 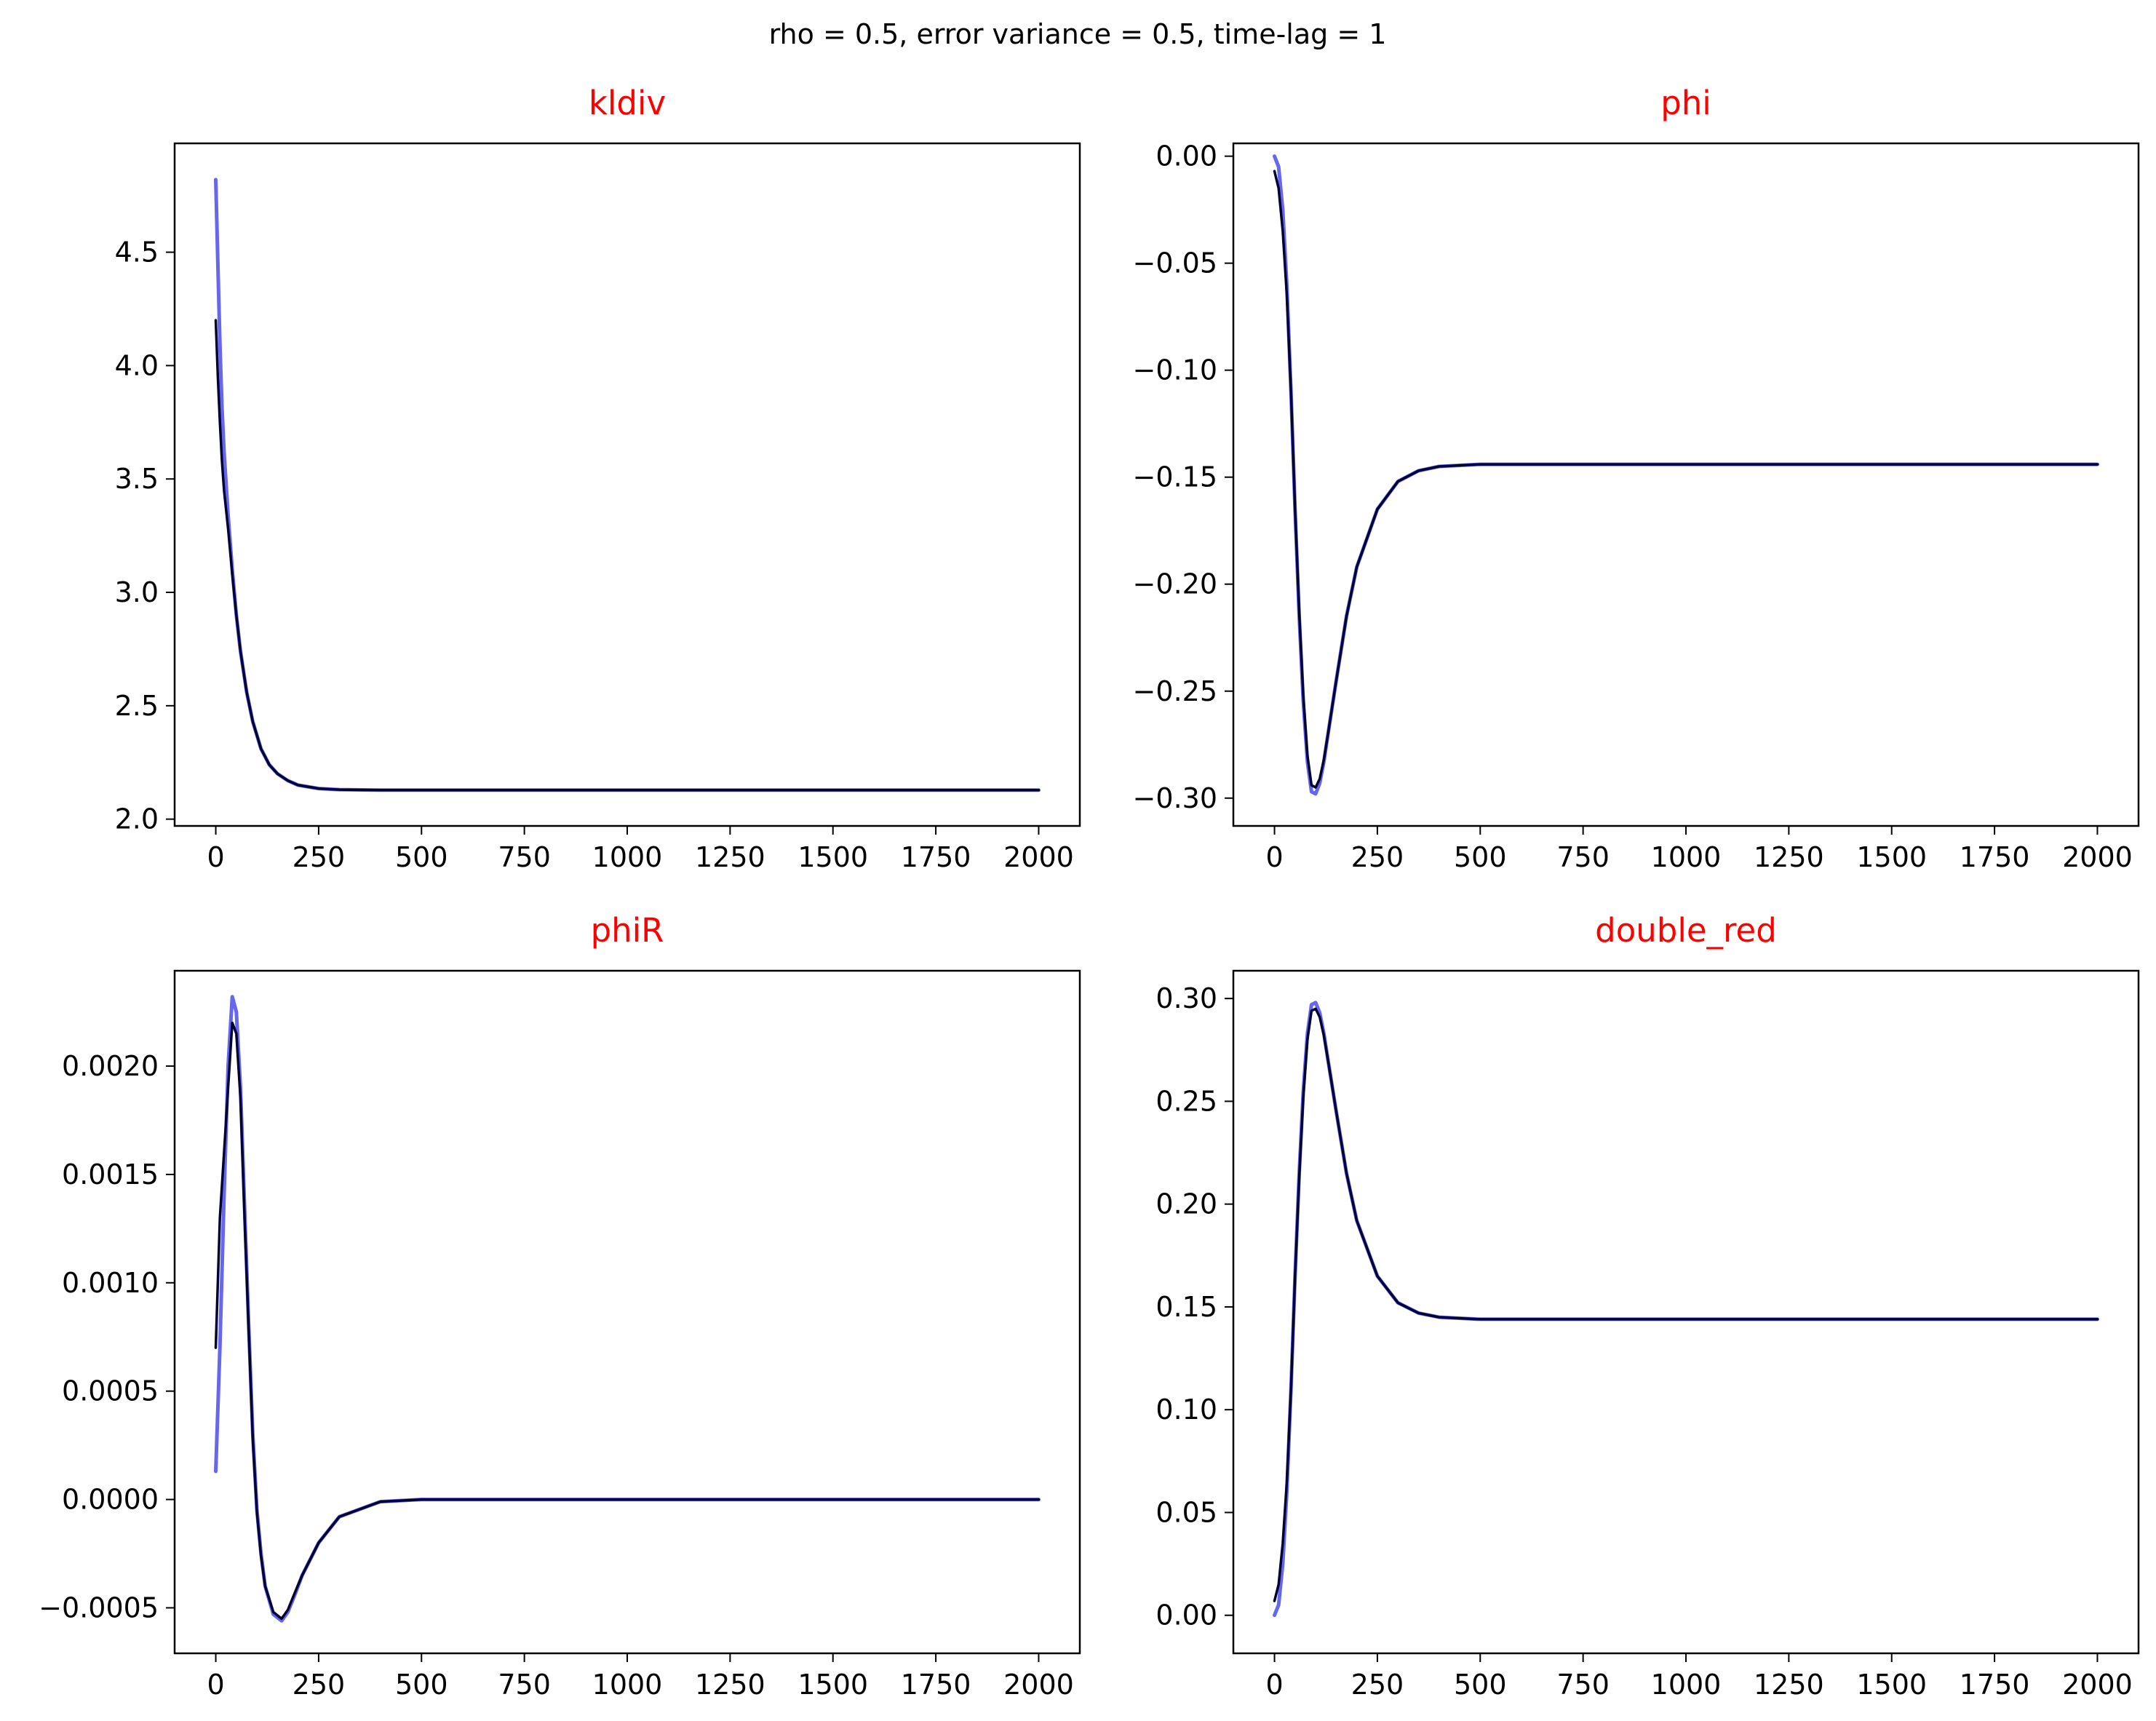 I want to click on y-tick-label: 0.0020, so click(x=110, y=1066).